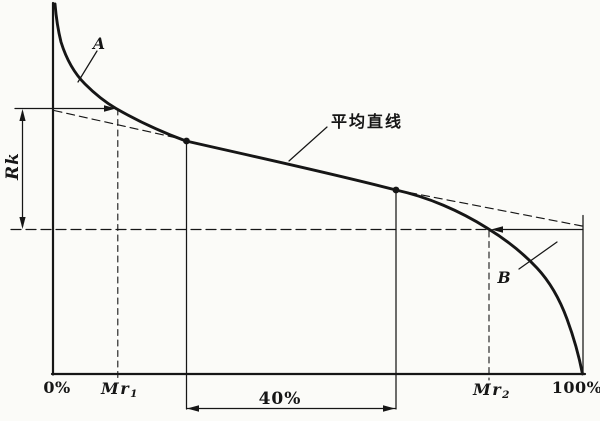  What do you see at coordinates (115, 388) in the screenshot?
I see `mr1-label-main: Mr` at bounding box center [115, 388].